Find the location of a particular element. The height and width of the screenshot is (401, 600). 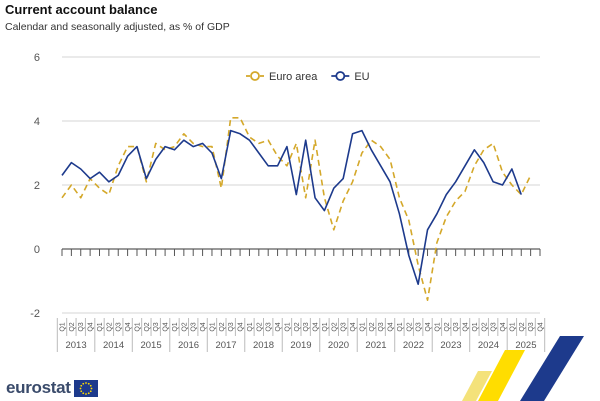

y-tick-label: -2 is located at coordinates (35, 314).